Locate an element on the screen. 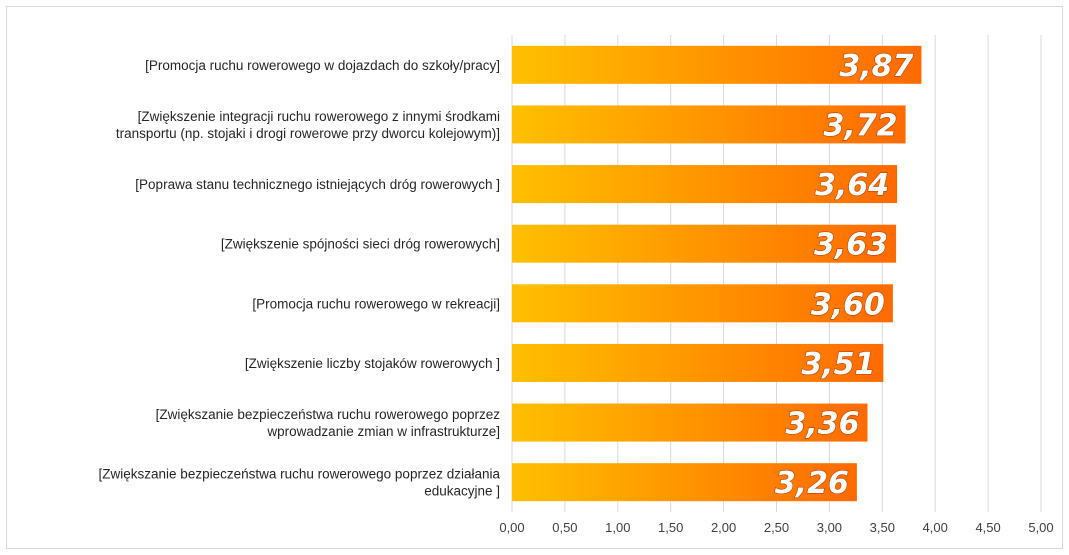 This screenshot has height=555, width=1069. x-tick-label: 3,50 is located at coordinates (882, 527).